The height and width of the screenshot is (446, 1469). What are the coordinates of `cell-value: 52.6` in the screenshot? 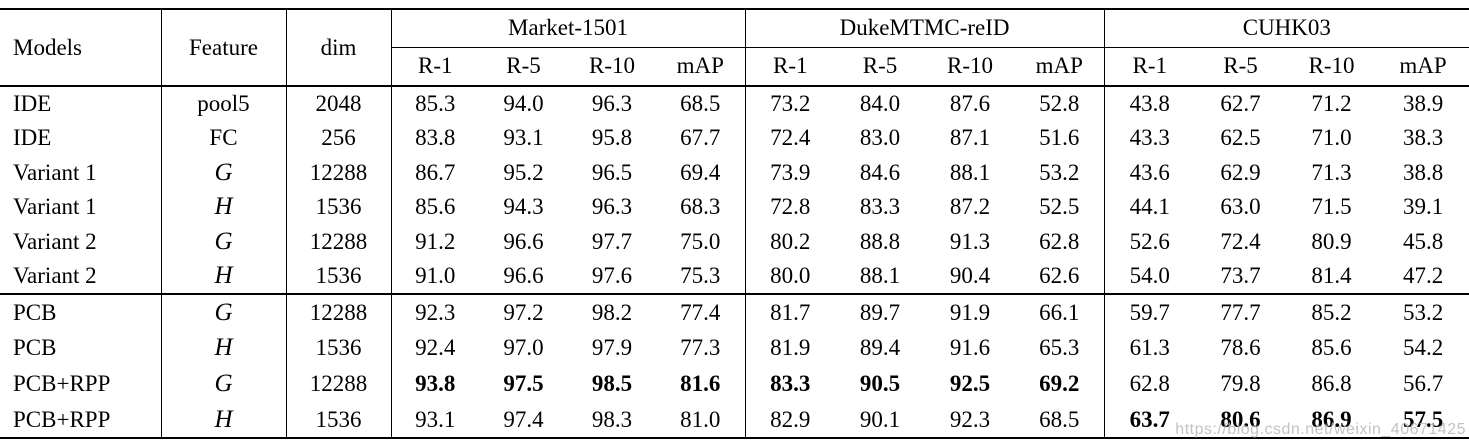 It's located at (1149, 242).